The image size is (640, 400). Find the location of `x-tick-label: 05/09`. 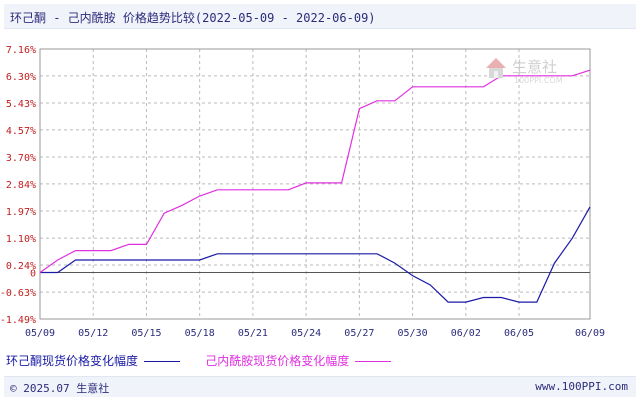

x-tick-label: 05/09 is located at coordinates (40, 333).